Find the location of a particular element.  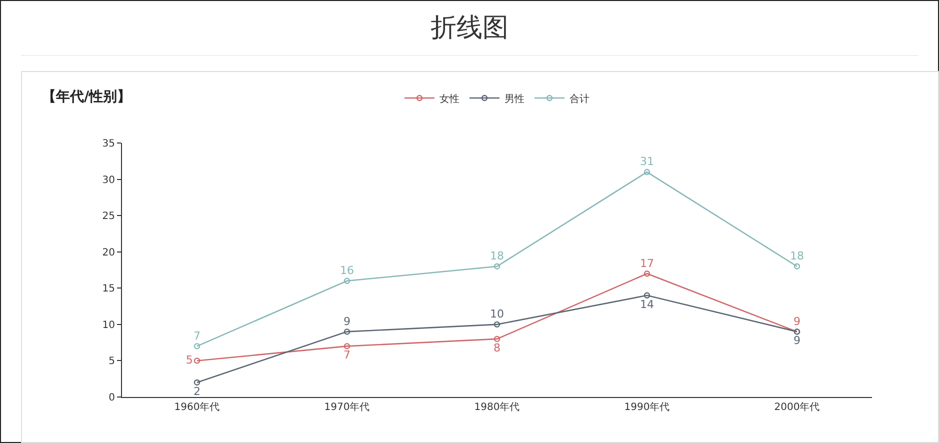

chart-subtitle: 【年代/性别】 is located at coordinates (87, 97).